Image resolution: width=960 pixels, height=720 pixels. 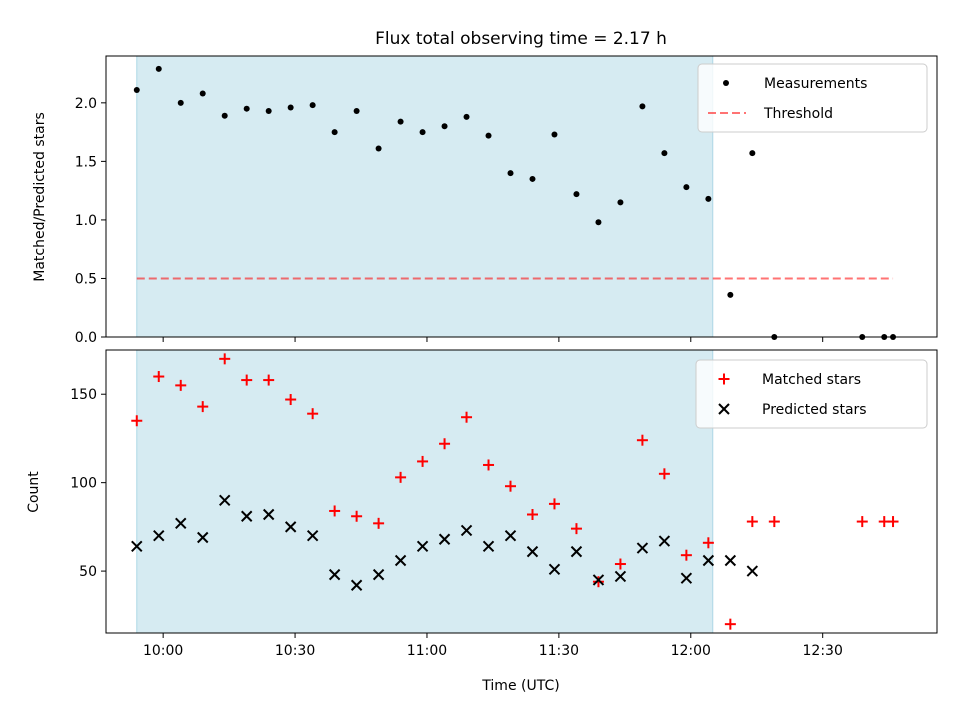 I want to click on top-legend: Measurements Threshold, so click(x=812, y=98).